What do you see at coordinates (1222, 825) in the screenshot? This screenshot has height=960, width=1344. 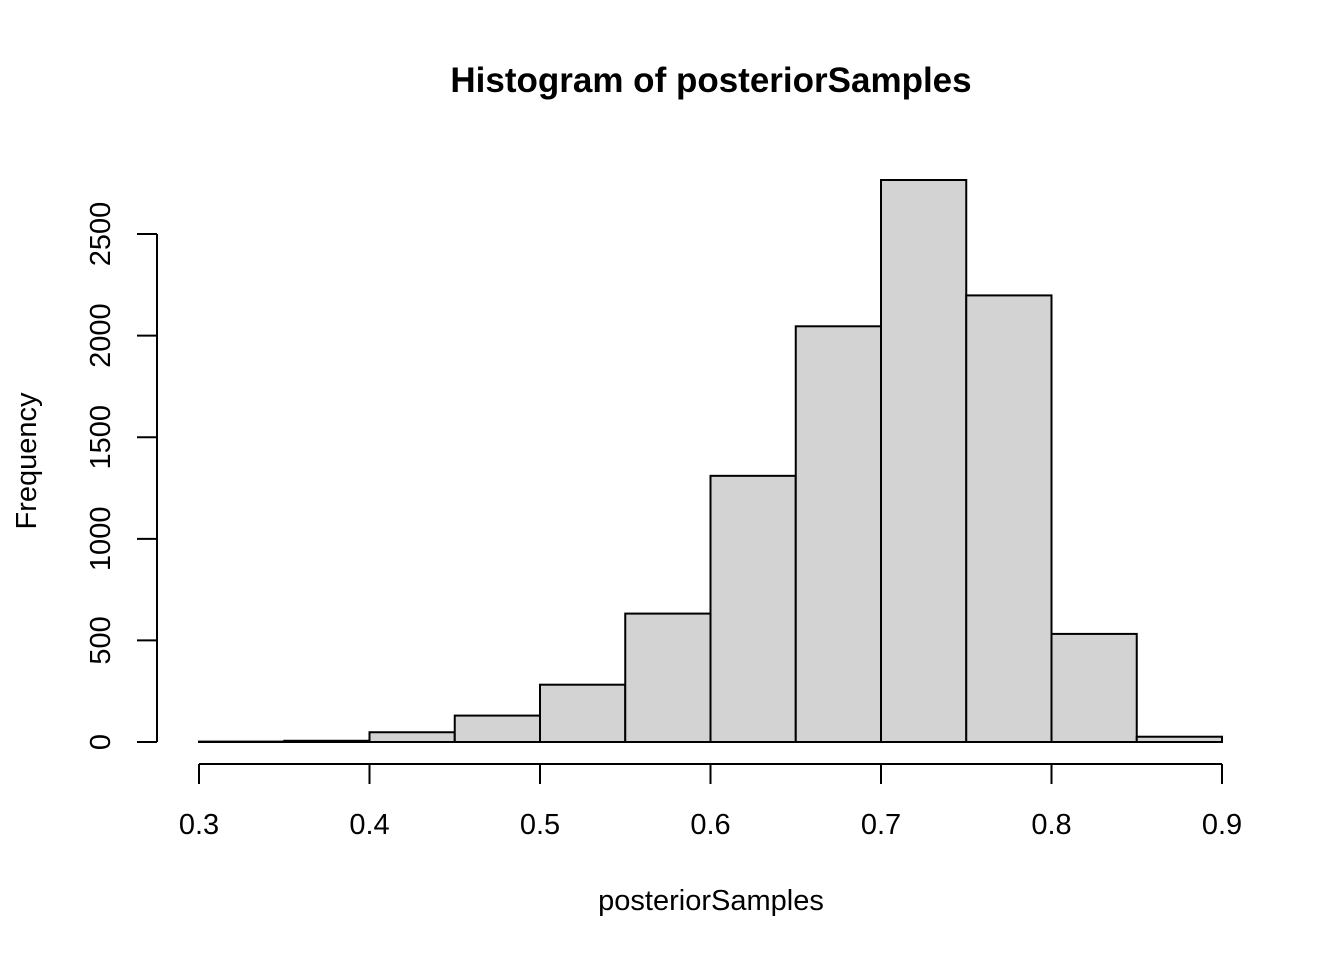 I see `x-tick-label: 0.9` at bounding box center [1222, 825].